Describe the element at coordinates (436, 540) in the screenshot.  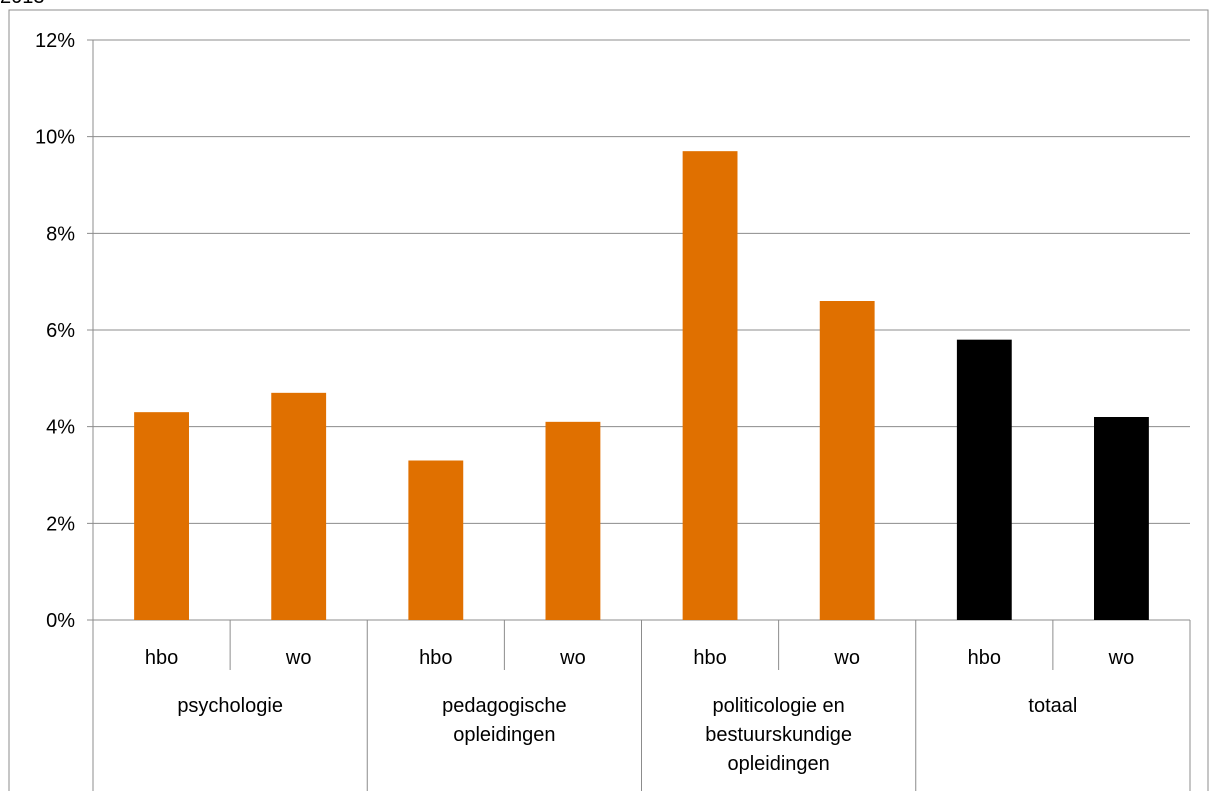
I see `bar-pedagogische-hbo` at that location.